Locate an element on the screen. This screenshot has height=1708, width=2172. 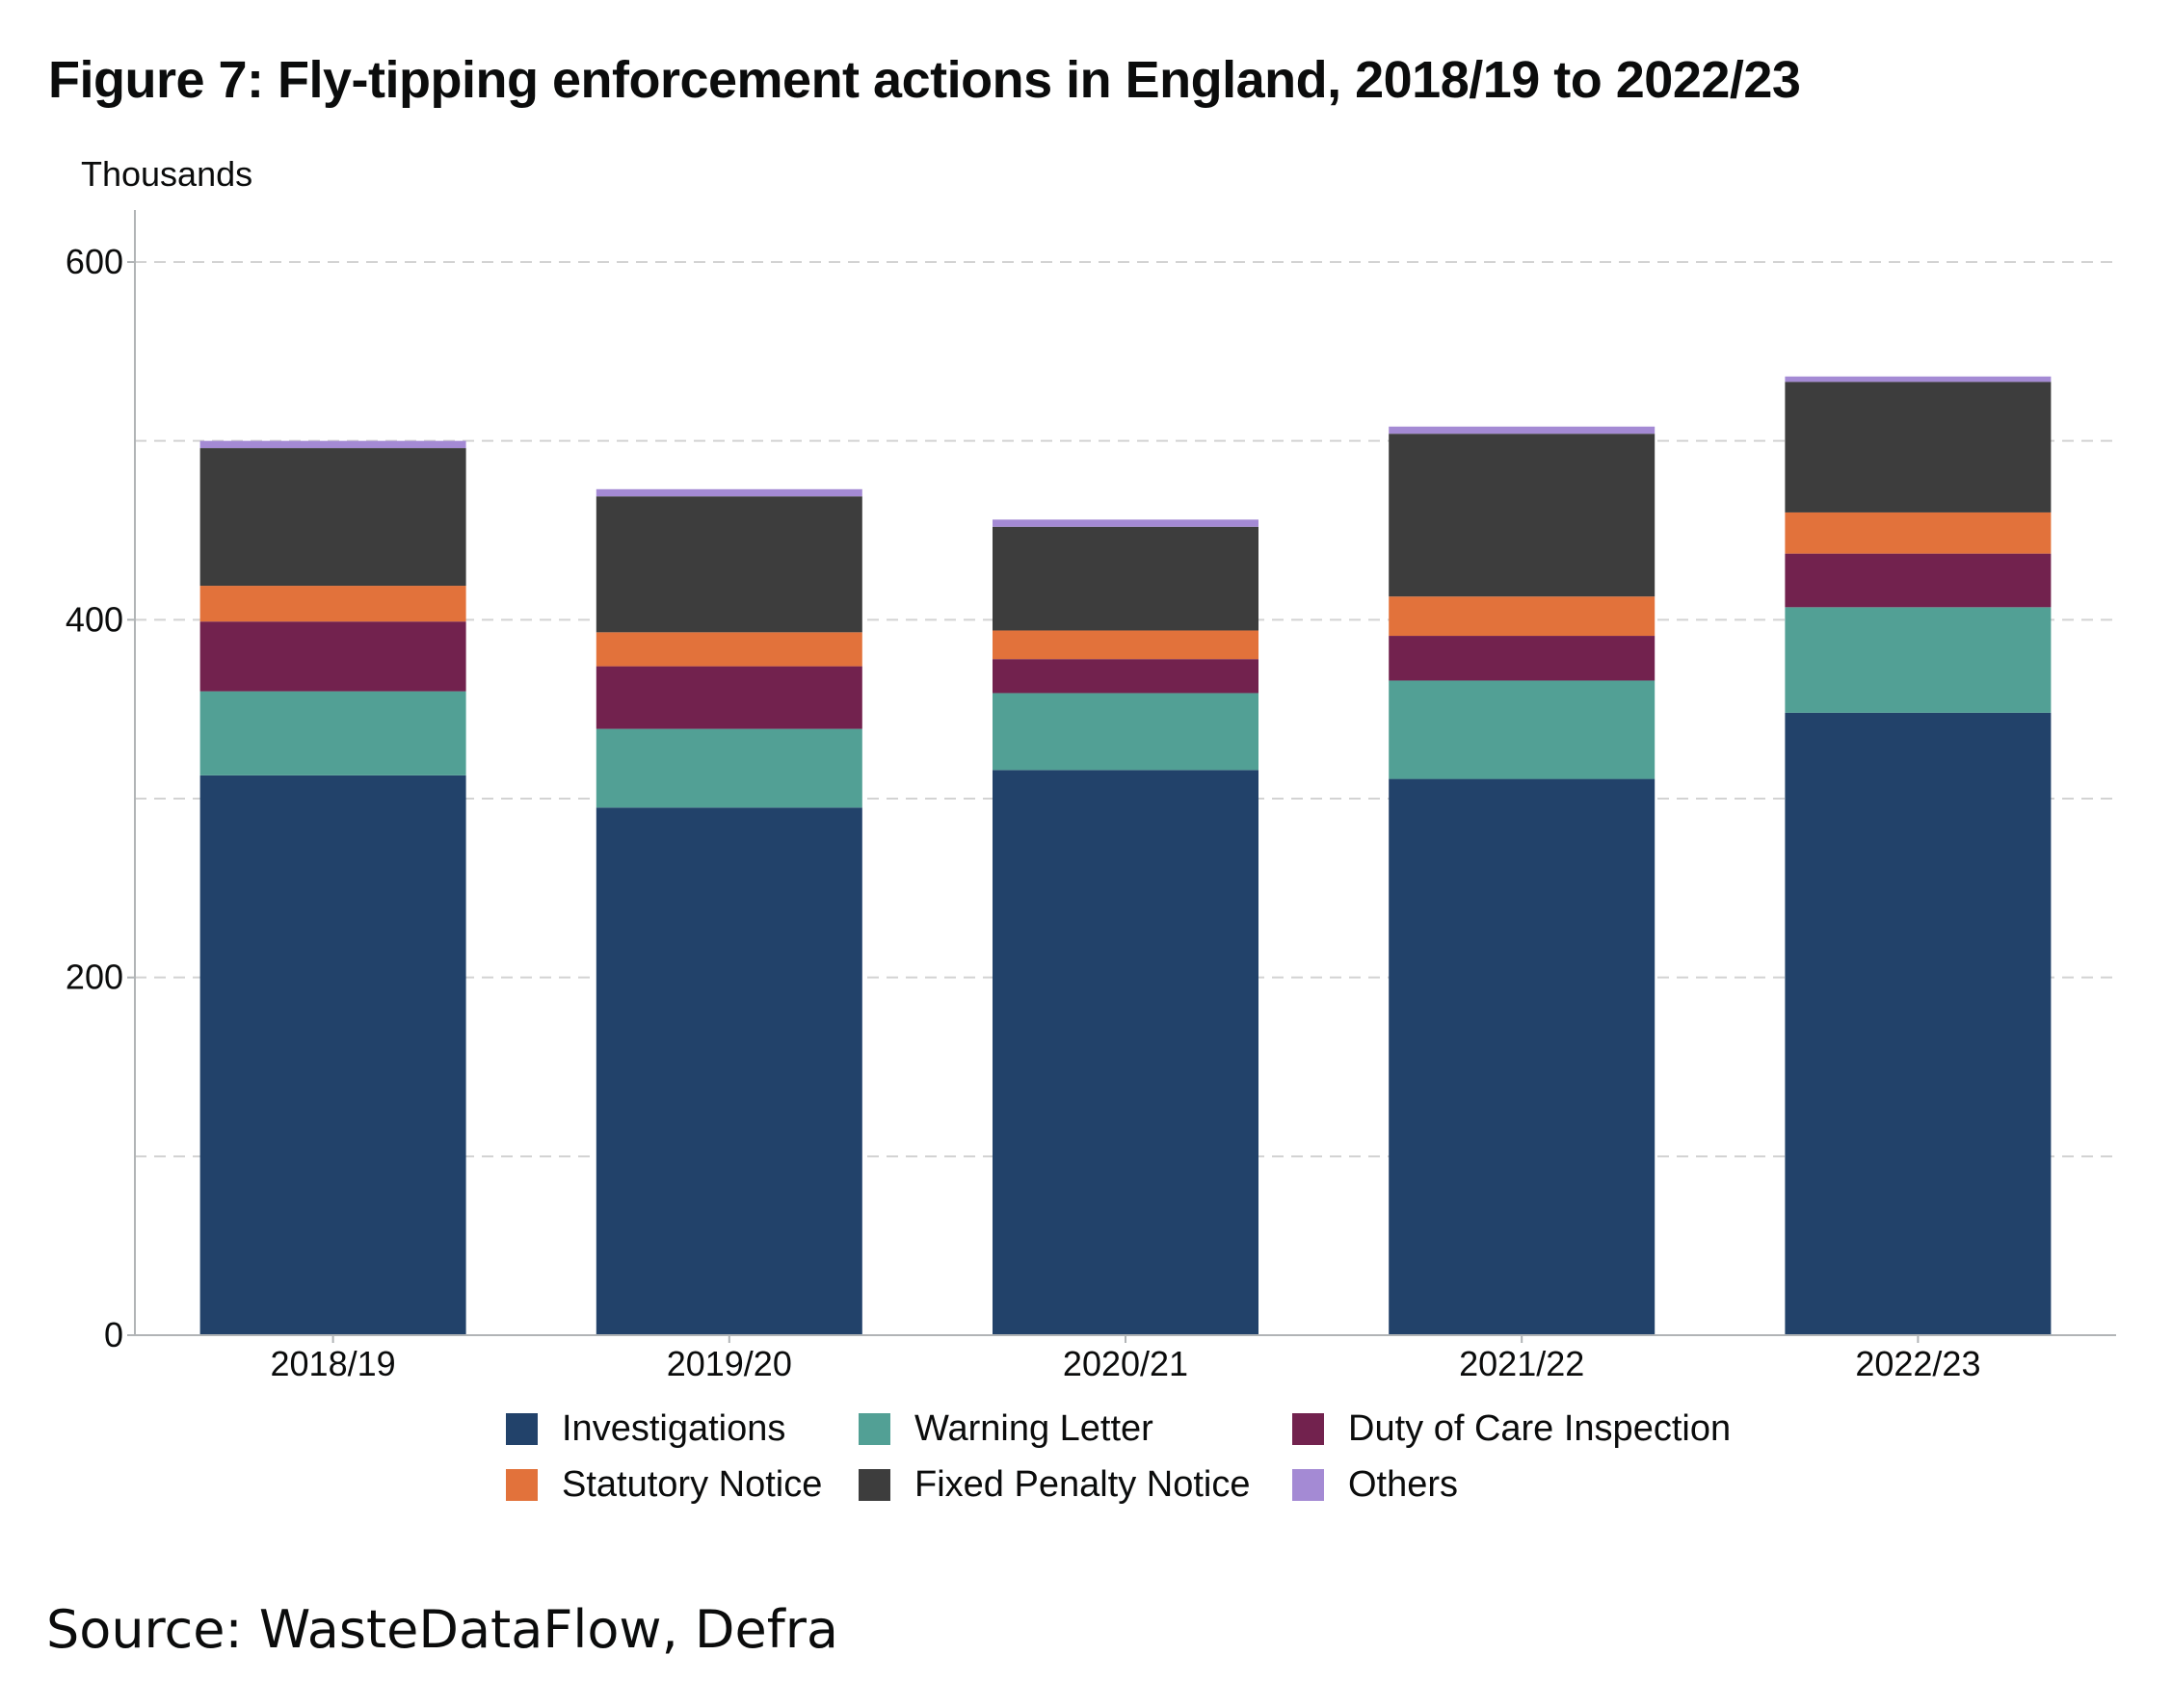
x-tick-label: 2022/23 is located at coordinates (1917, 1363).